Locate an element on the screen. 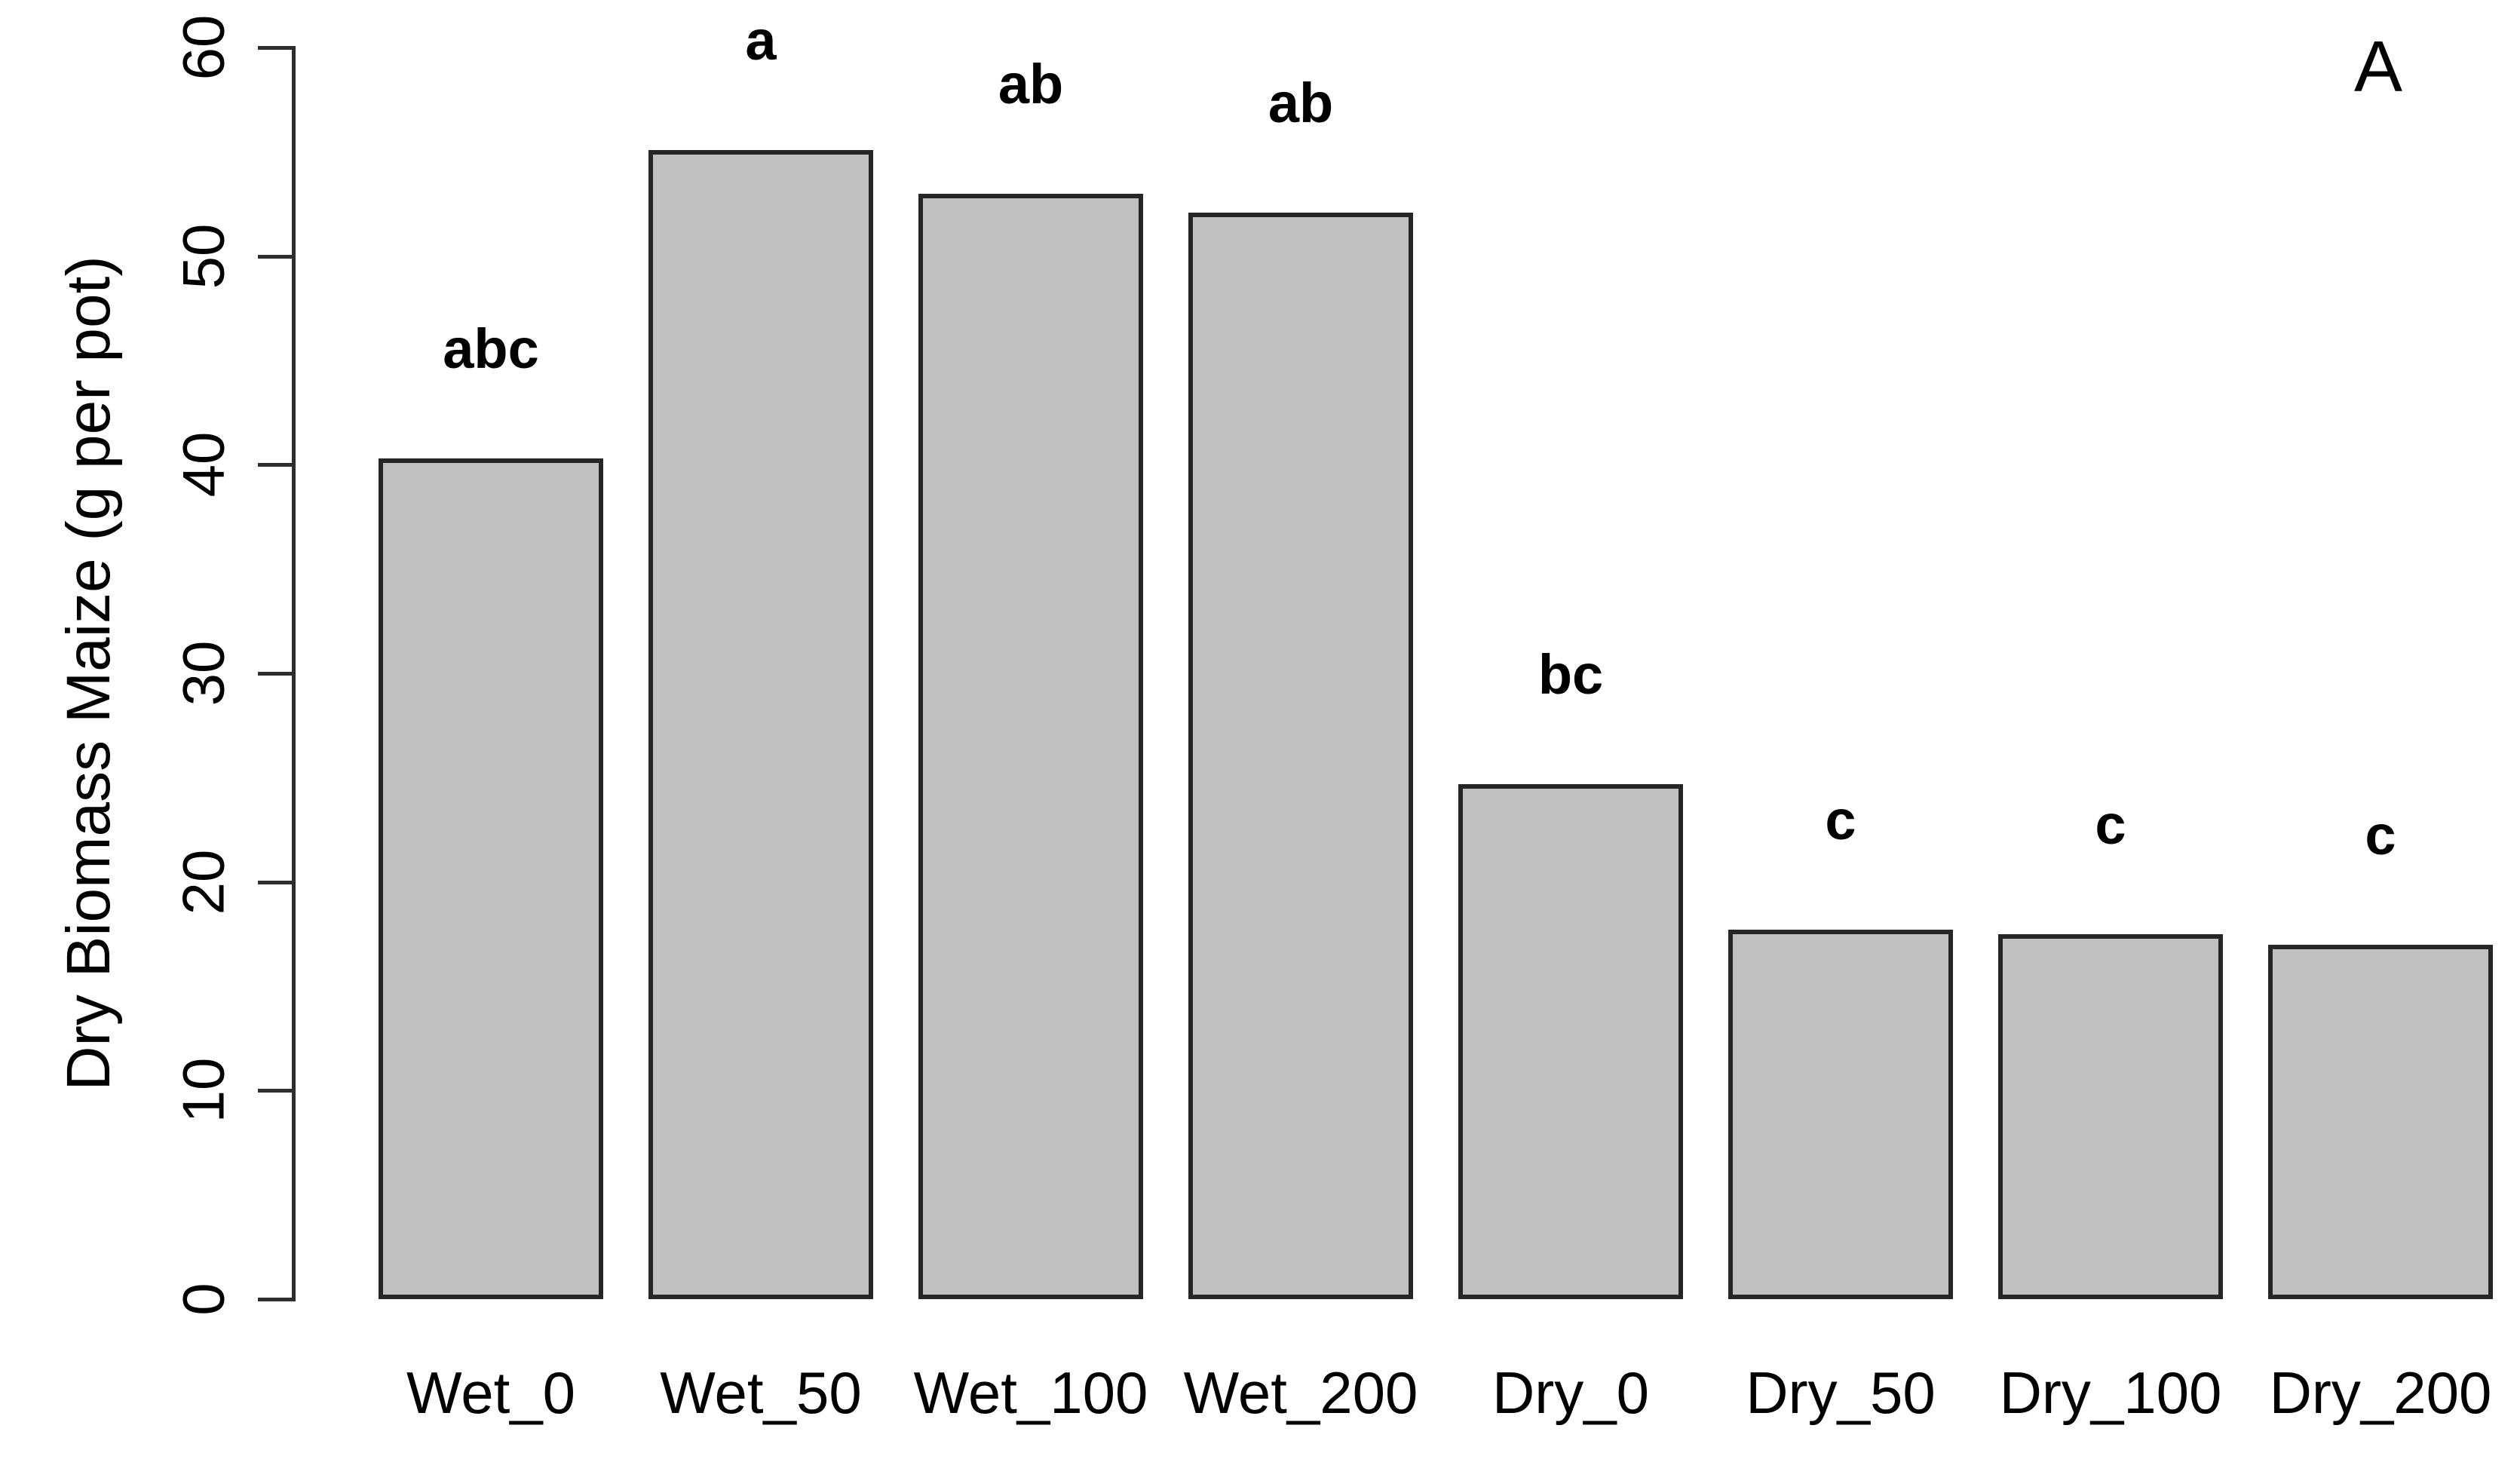 The width and height of the screenshot is (2520, 1462). y-axis-line is located at coordinates (294, 673).